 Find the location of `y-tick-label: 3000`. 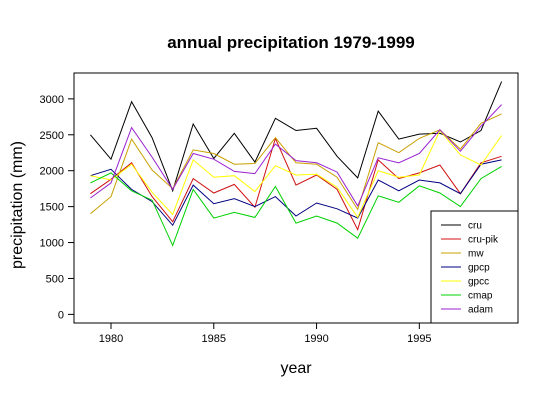

y-tick-label: 3000 is located at coordinates (52, 100).